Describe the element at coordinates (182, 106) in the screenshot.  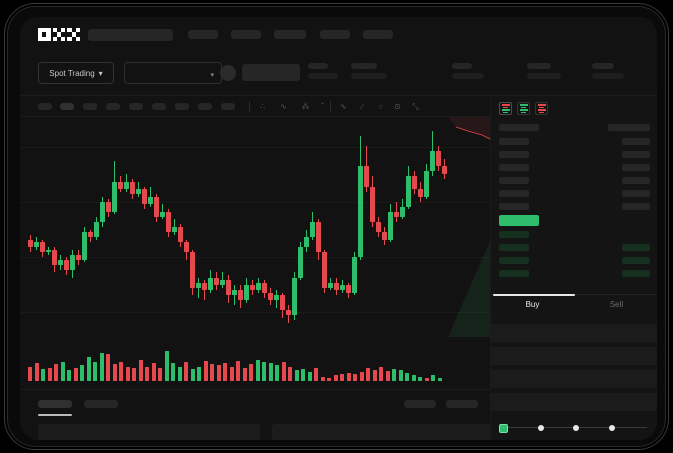
I see `timeframe-1d` at that location.